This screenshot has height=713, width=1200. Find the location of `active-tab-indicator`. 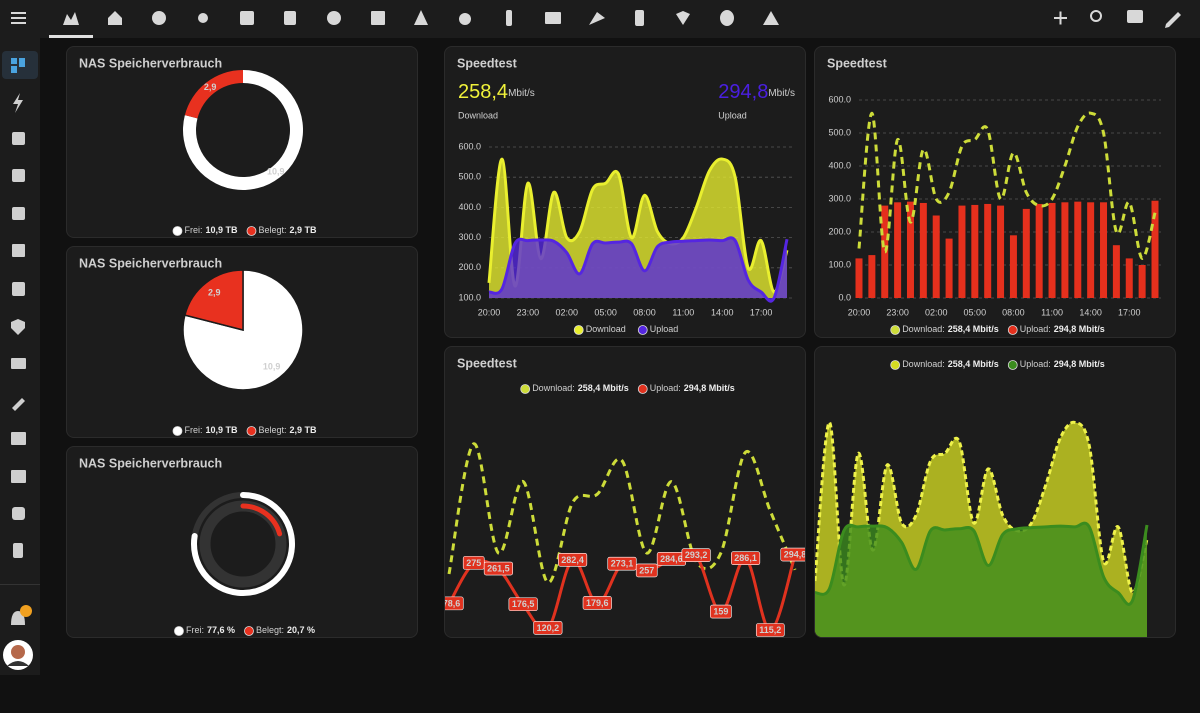

active-tab-indicator is located at coordinates (71, 36).